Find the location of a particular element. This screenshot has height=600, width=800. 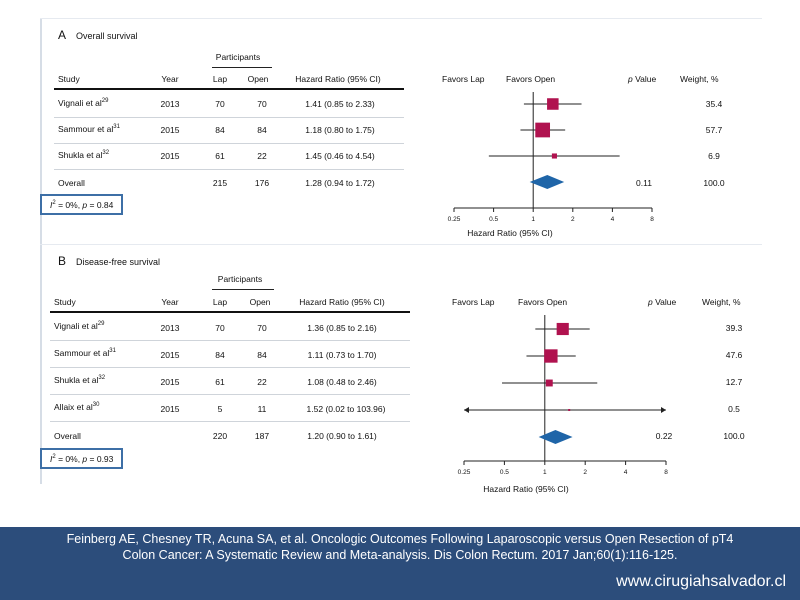

study-name-3: Allaix et al30 is located at coordinates (76, 407).